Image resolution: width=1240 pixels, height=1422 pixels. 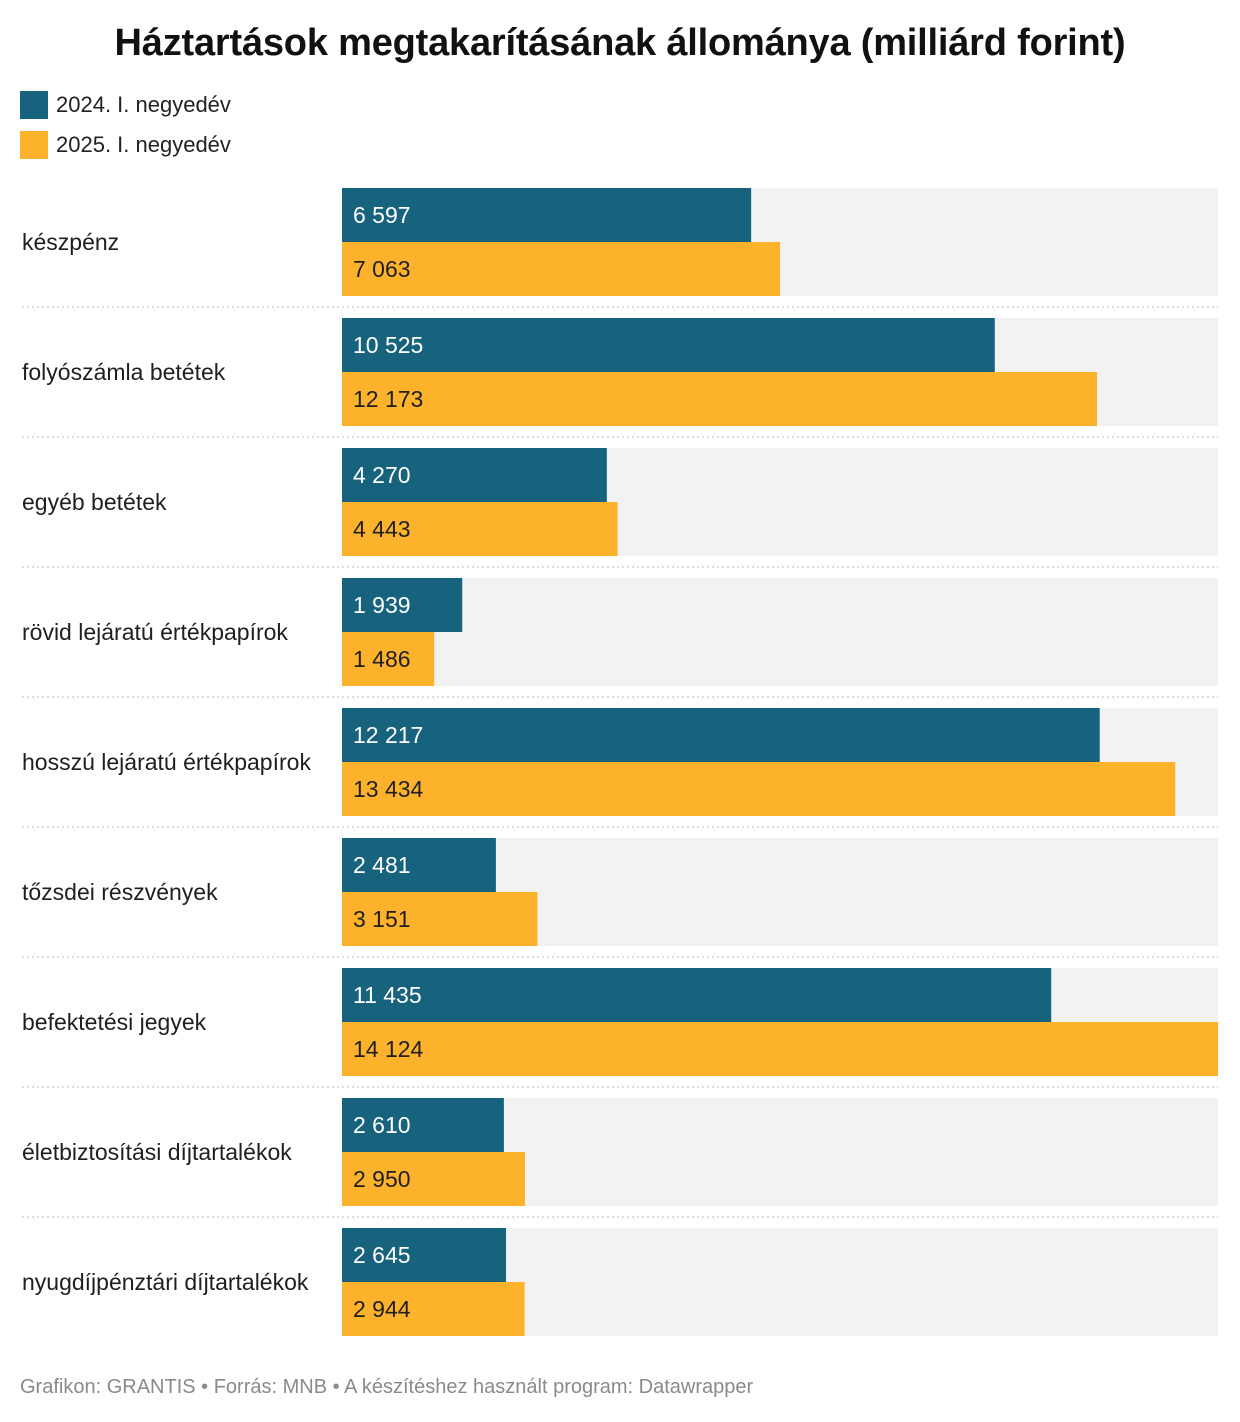 I want to click on legend-swatch-2025, so click(x=34, y=145).